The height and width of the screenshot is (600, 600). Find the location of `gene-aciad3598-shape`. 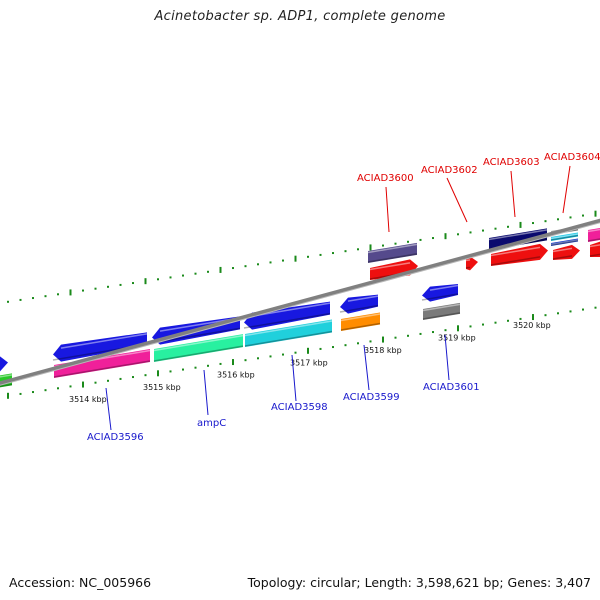

gene-aciad3598-shape is located at coordinates (288, 333).